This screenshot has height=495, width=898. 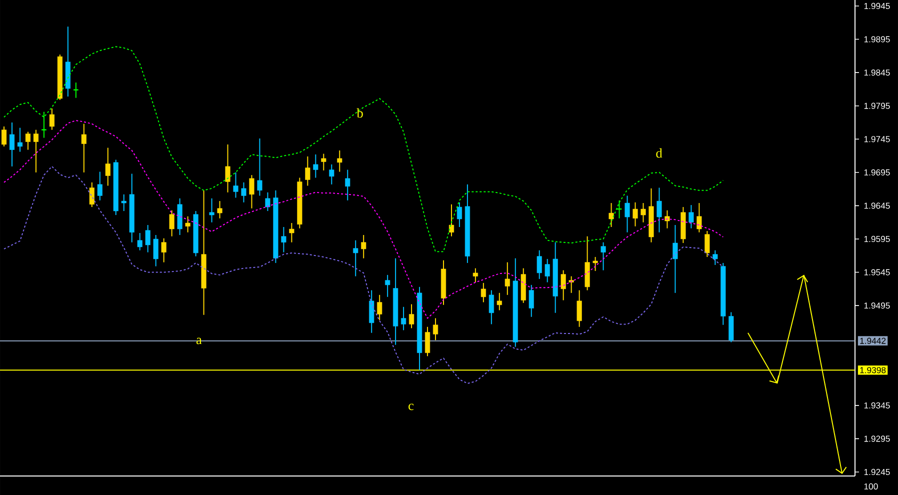 What do you see at coordinates (877, 105) in the screenshot?
I see `y-tick-label: 1.9795` at bounding box center [877, 105].